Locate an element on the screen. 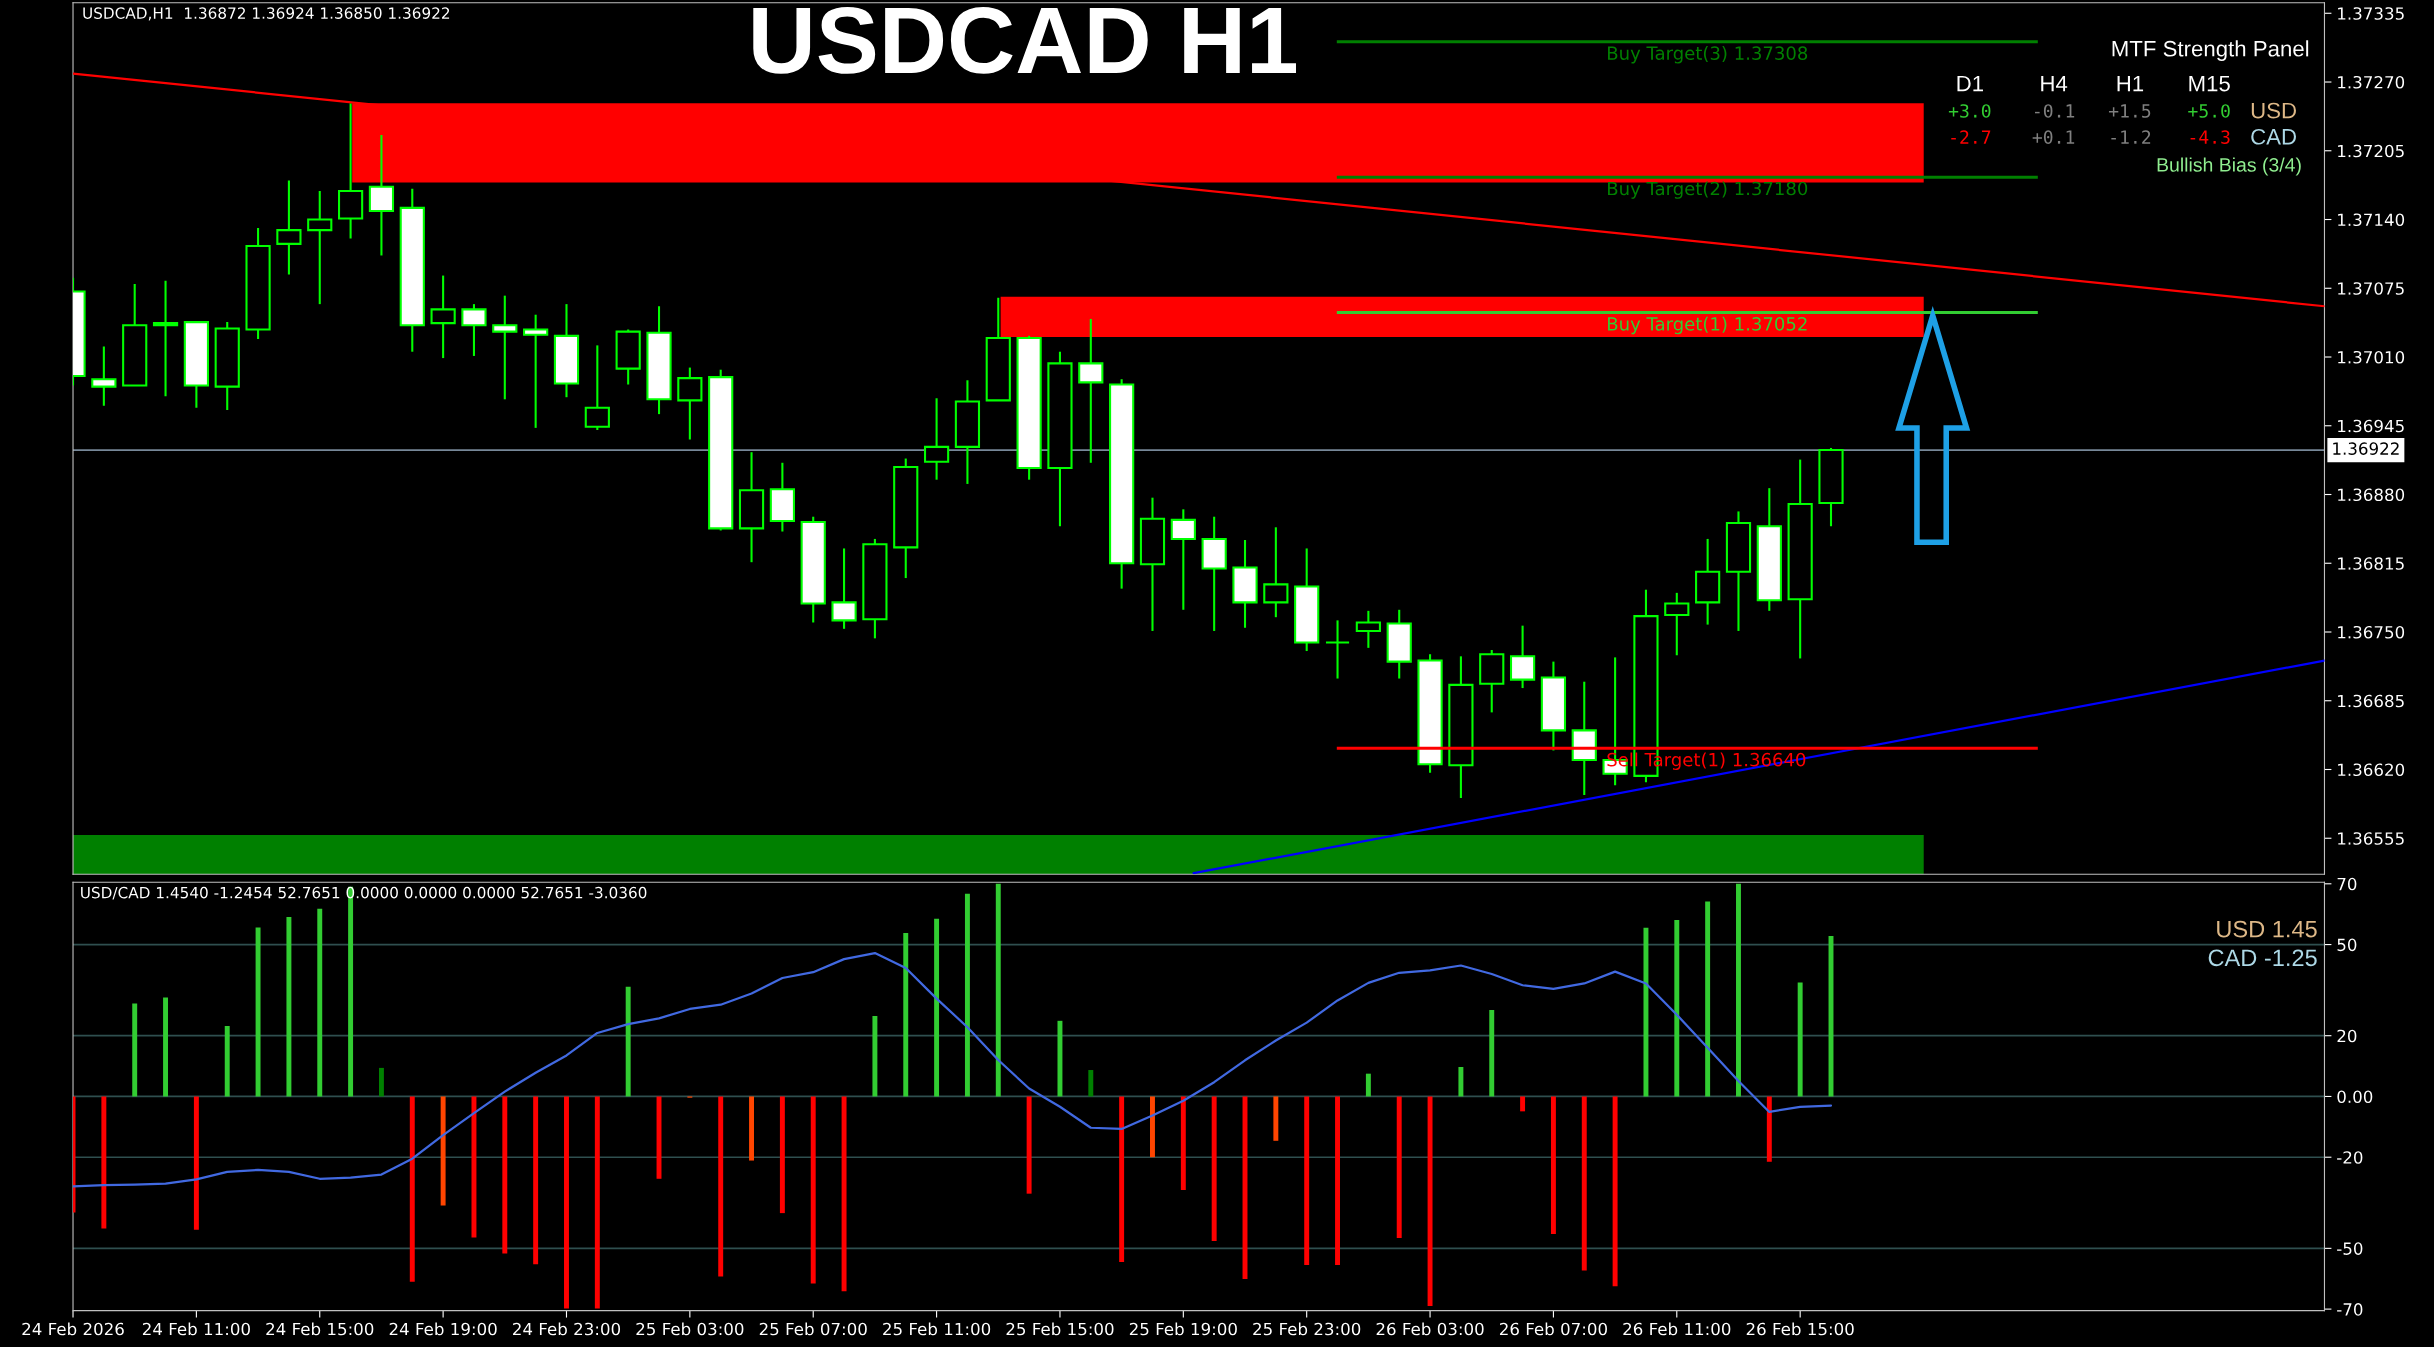  x-tick-label: 26 Feb 15:00 is located at coordinates (1800, 1329).